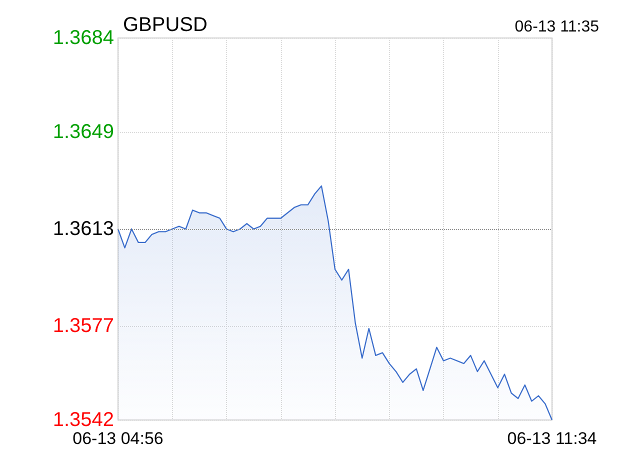 This screenshot has width=620, height=460. Describe the element at coordinates (83, 132) in the screenshot. I see `y-tick-label: 1.3649` at that location.